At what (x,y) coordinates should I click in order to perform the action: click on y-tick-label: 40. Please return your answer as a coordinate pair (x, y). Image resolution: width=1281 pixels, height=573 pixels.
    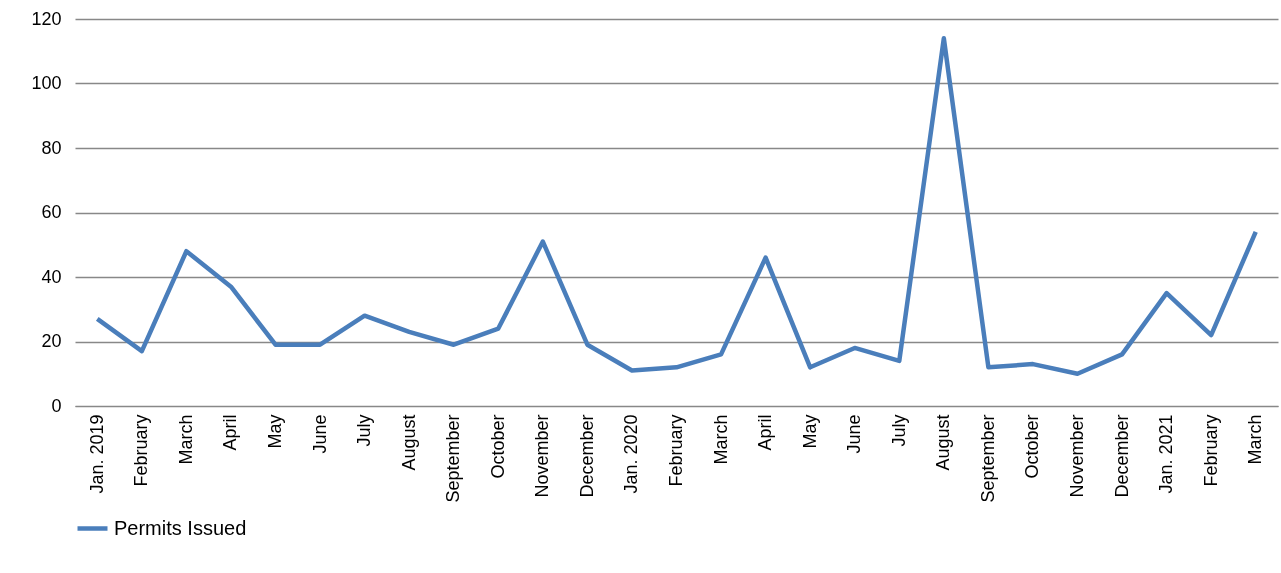
    Looking at the image, I should click on (51, 276).